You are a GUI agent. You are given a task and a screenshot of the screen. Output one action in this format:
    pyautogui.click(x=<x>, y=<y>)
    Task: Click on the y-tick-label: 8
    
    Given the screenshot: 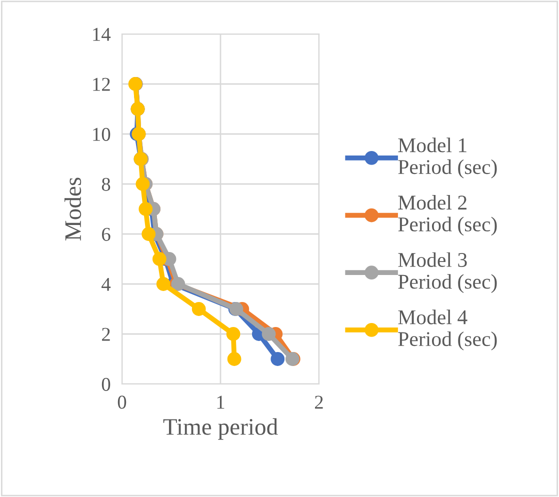 What is the action you would take?
    pyautogui.click(x=106, y=184)
    